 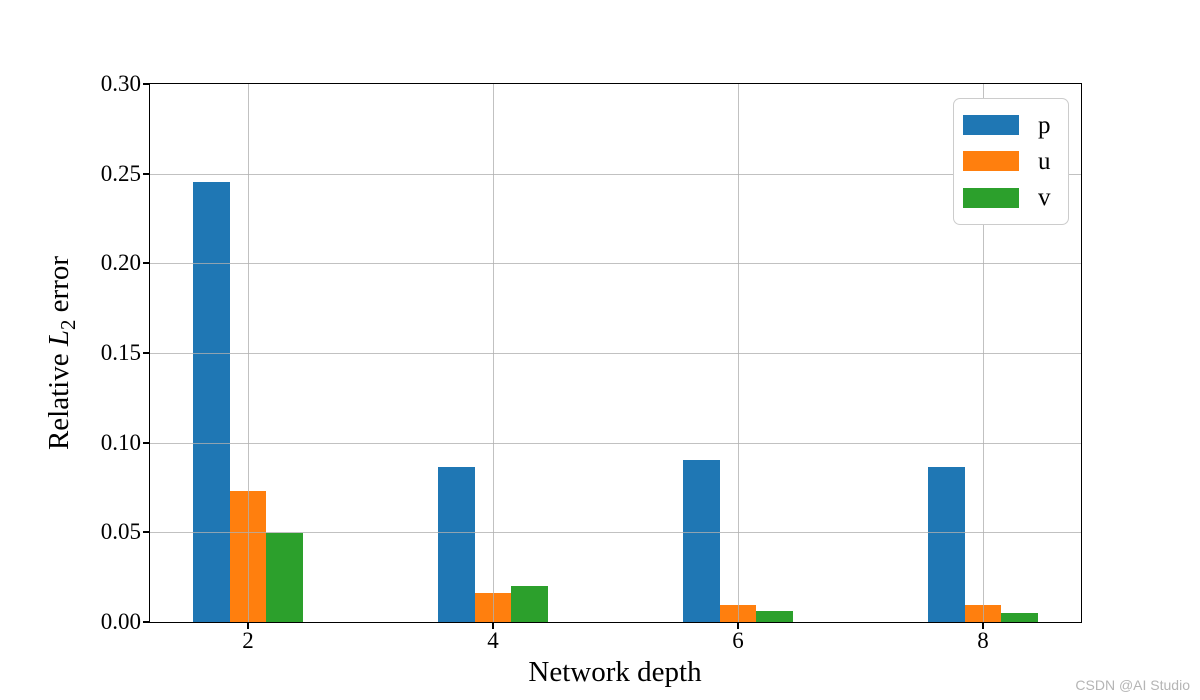 I want to click on watermark: CSDN @AI Studio, so click(x=1132, y=685).